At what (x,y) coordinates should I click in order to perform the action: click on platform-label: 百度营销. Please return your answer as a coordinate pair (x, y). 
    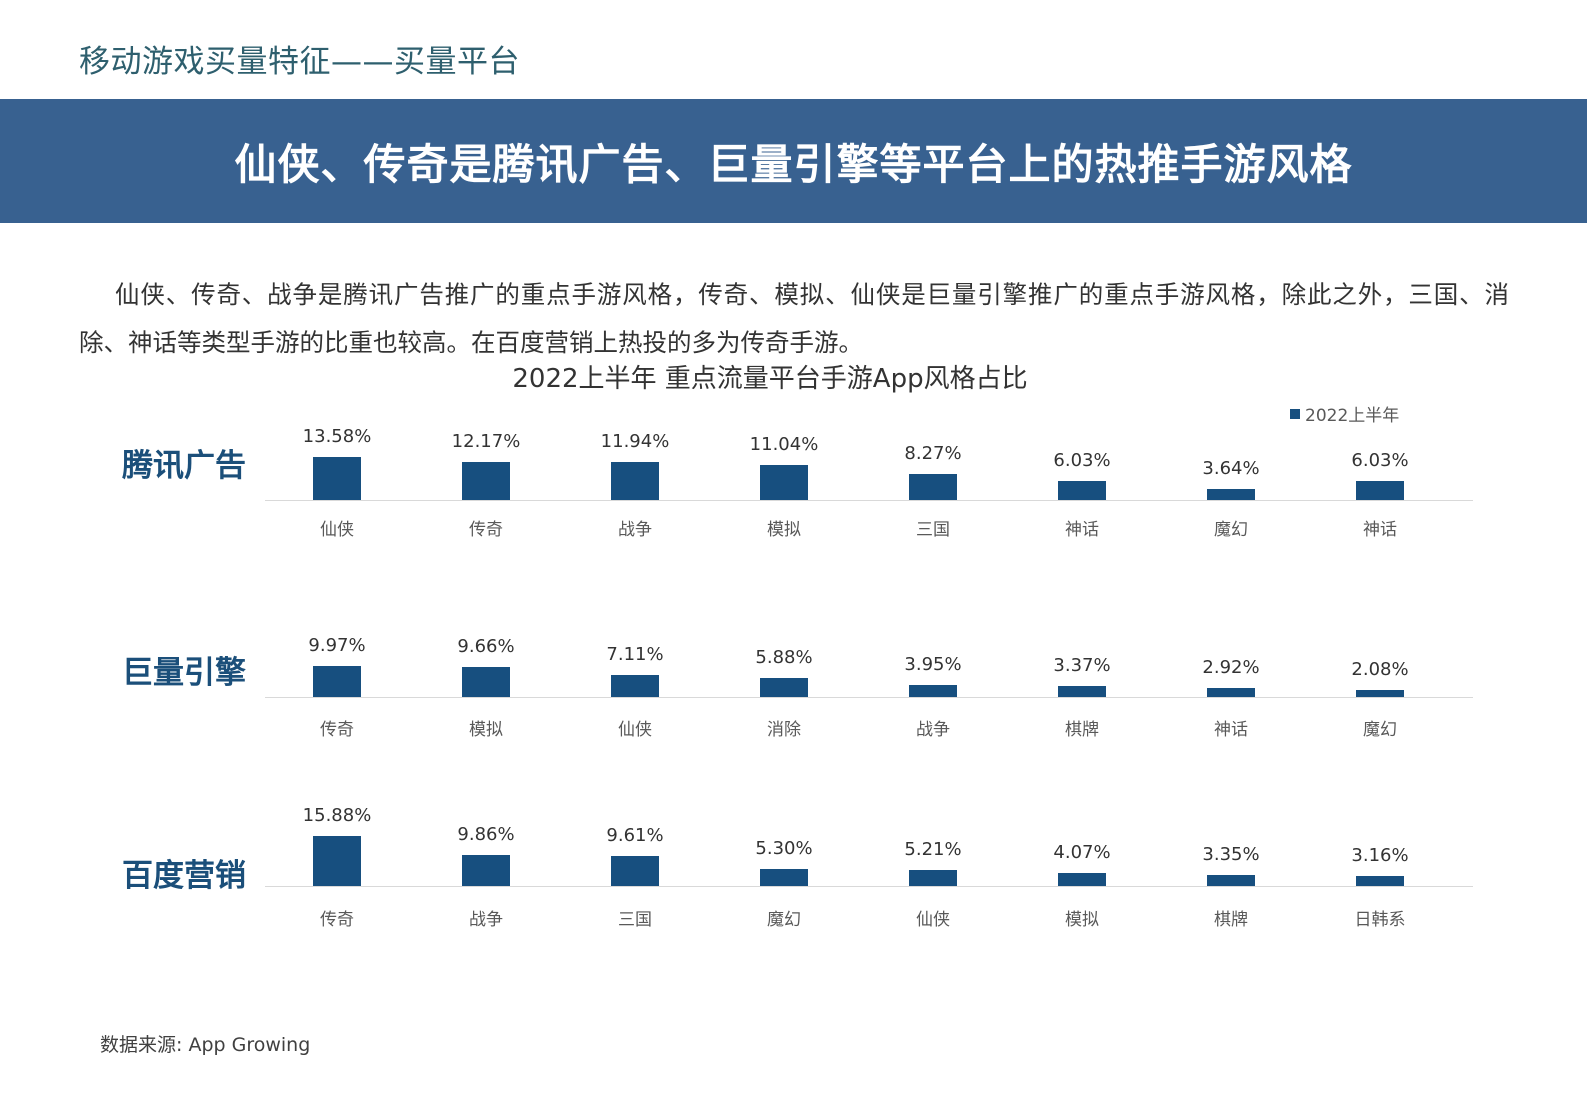
    Looking at the image, I should click on (184, 876).